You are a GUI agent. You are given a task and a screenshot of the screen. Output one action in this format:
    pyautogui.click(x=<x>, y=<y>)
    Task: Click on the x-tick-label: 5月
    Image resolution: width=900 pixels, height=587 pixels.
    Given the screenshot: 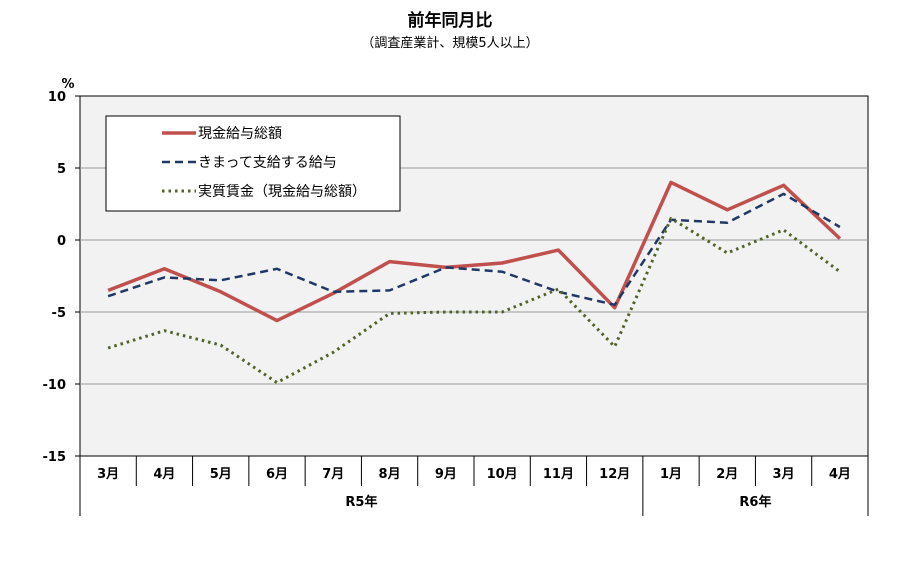 What is the action you would take?
    pyautogui.click(x=221, y=474)
    